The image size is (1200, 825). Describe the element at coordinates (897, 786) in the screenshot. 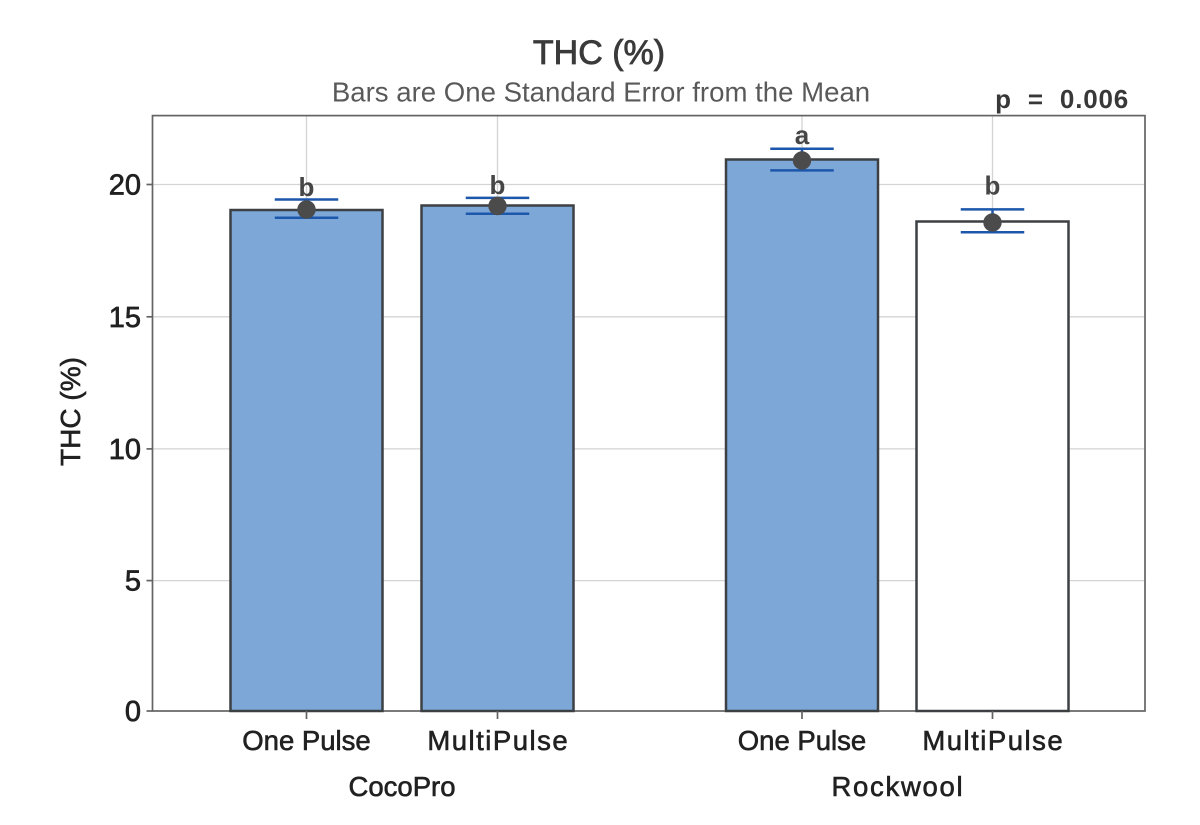

I see `svg-text: Rockwool` at that location.